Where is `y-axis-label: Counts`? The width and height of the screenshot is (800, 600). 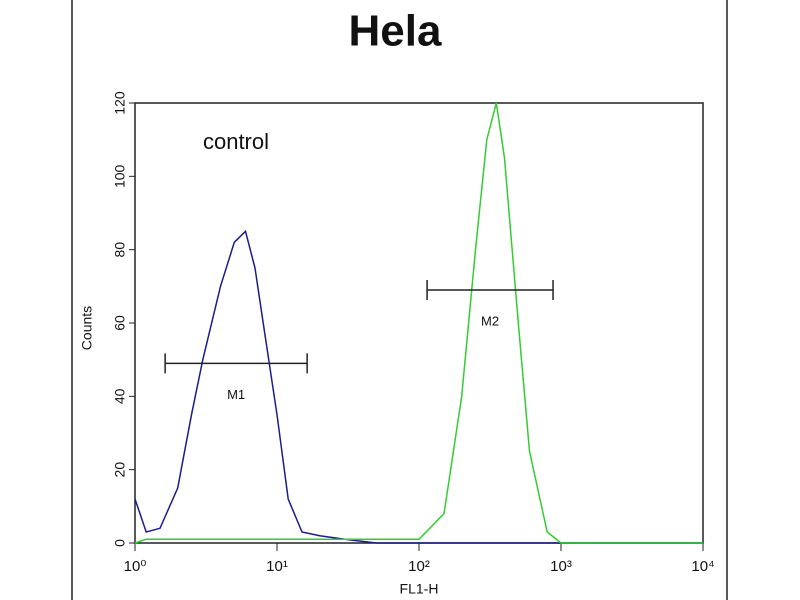 y-axis-label: Counts is located at coordinates (87, 328).